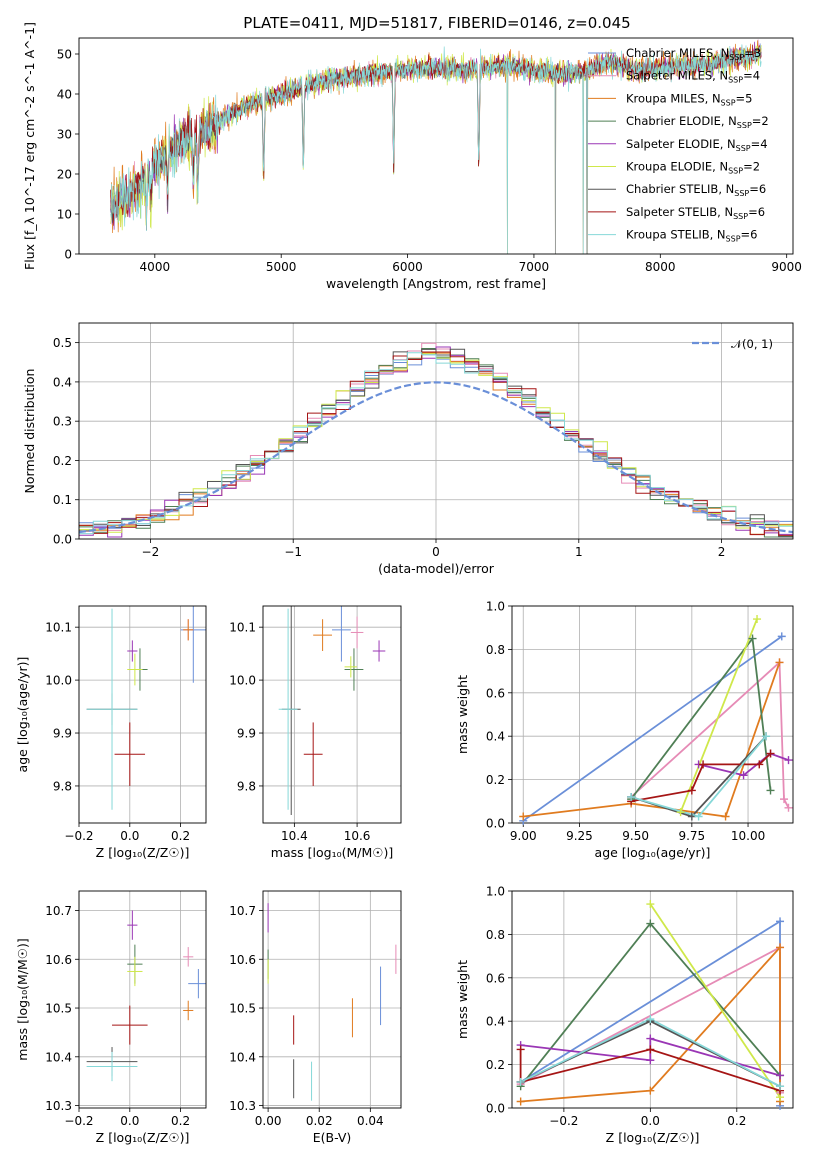  What do you see at coordinates (62, 500) in the screenshot?
I see `residuals-ytick-label: 0.1` at bounding box center [62, 500].